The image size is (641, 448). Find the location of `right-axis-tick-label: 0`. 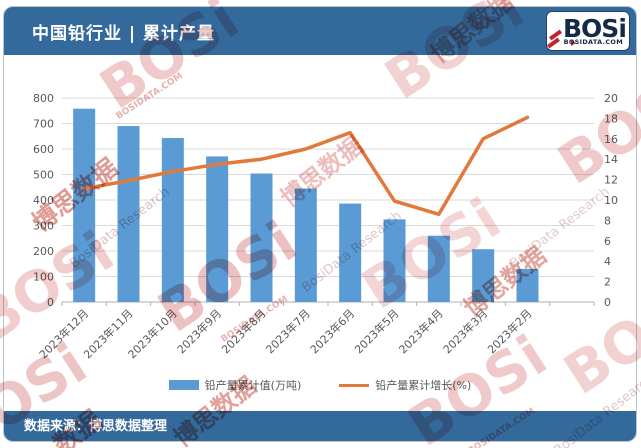

right-axis-tick-label: 0 is located at coordinates (607, 302).